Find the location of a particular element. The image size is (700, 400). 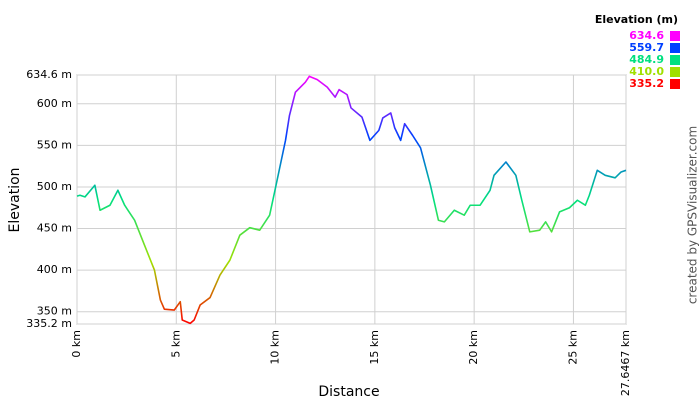

y-tick-label: 550 m is located at coordinates (54, 144).